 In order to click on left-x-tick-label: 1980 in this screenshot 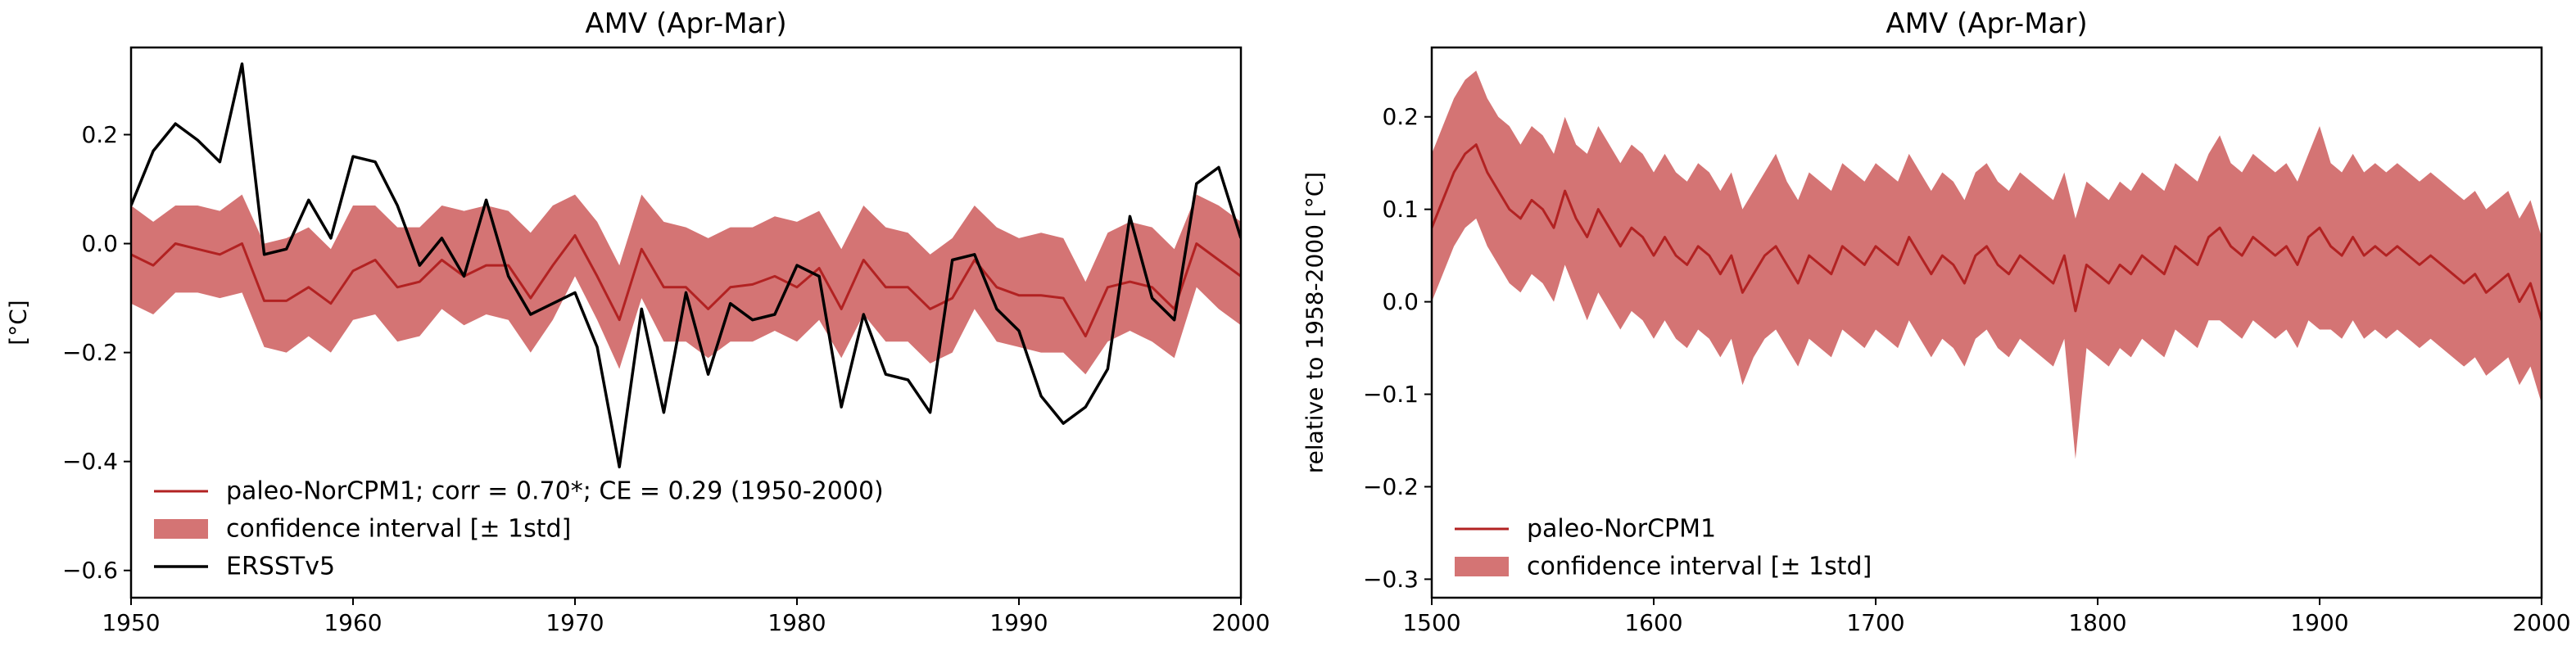, I will do `click(796, 622)`.